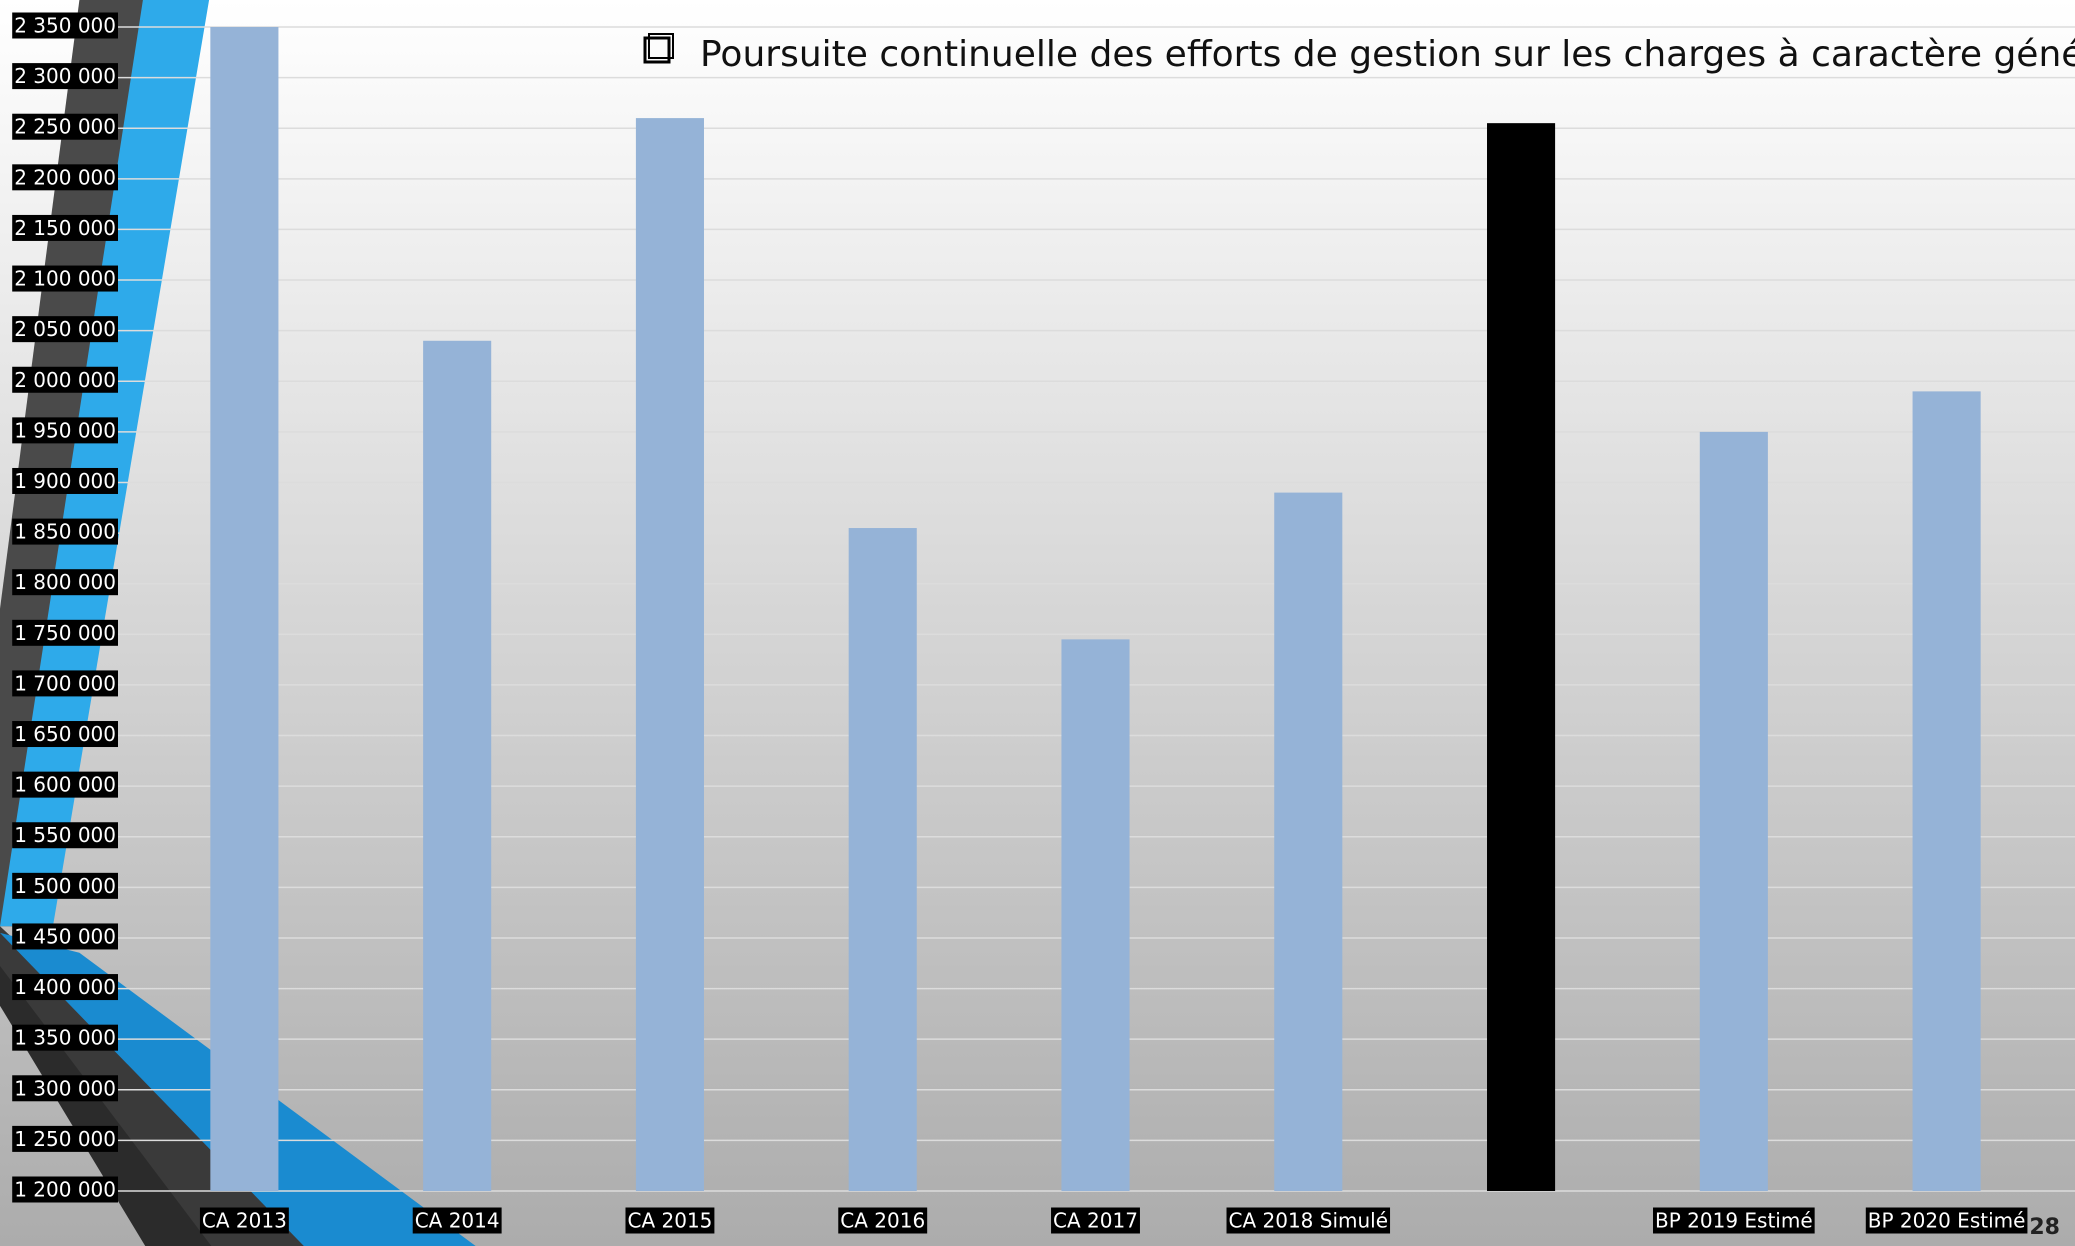 Image resolution: width=2075 pixels, height=1246 pixels. I want to click on x-tick-label: CA 2013, so click(244, 1221).